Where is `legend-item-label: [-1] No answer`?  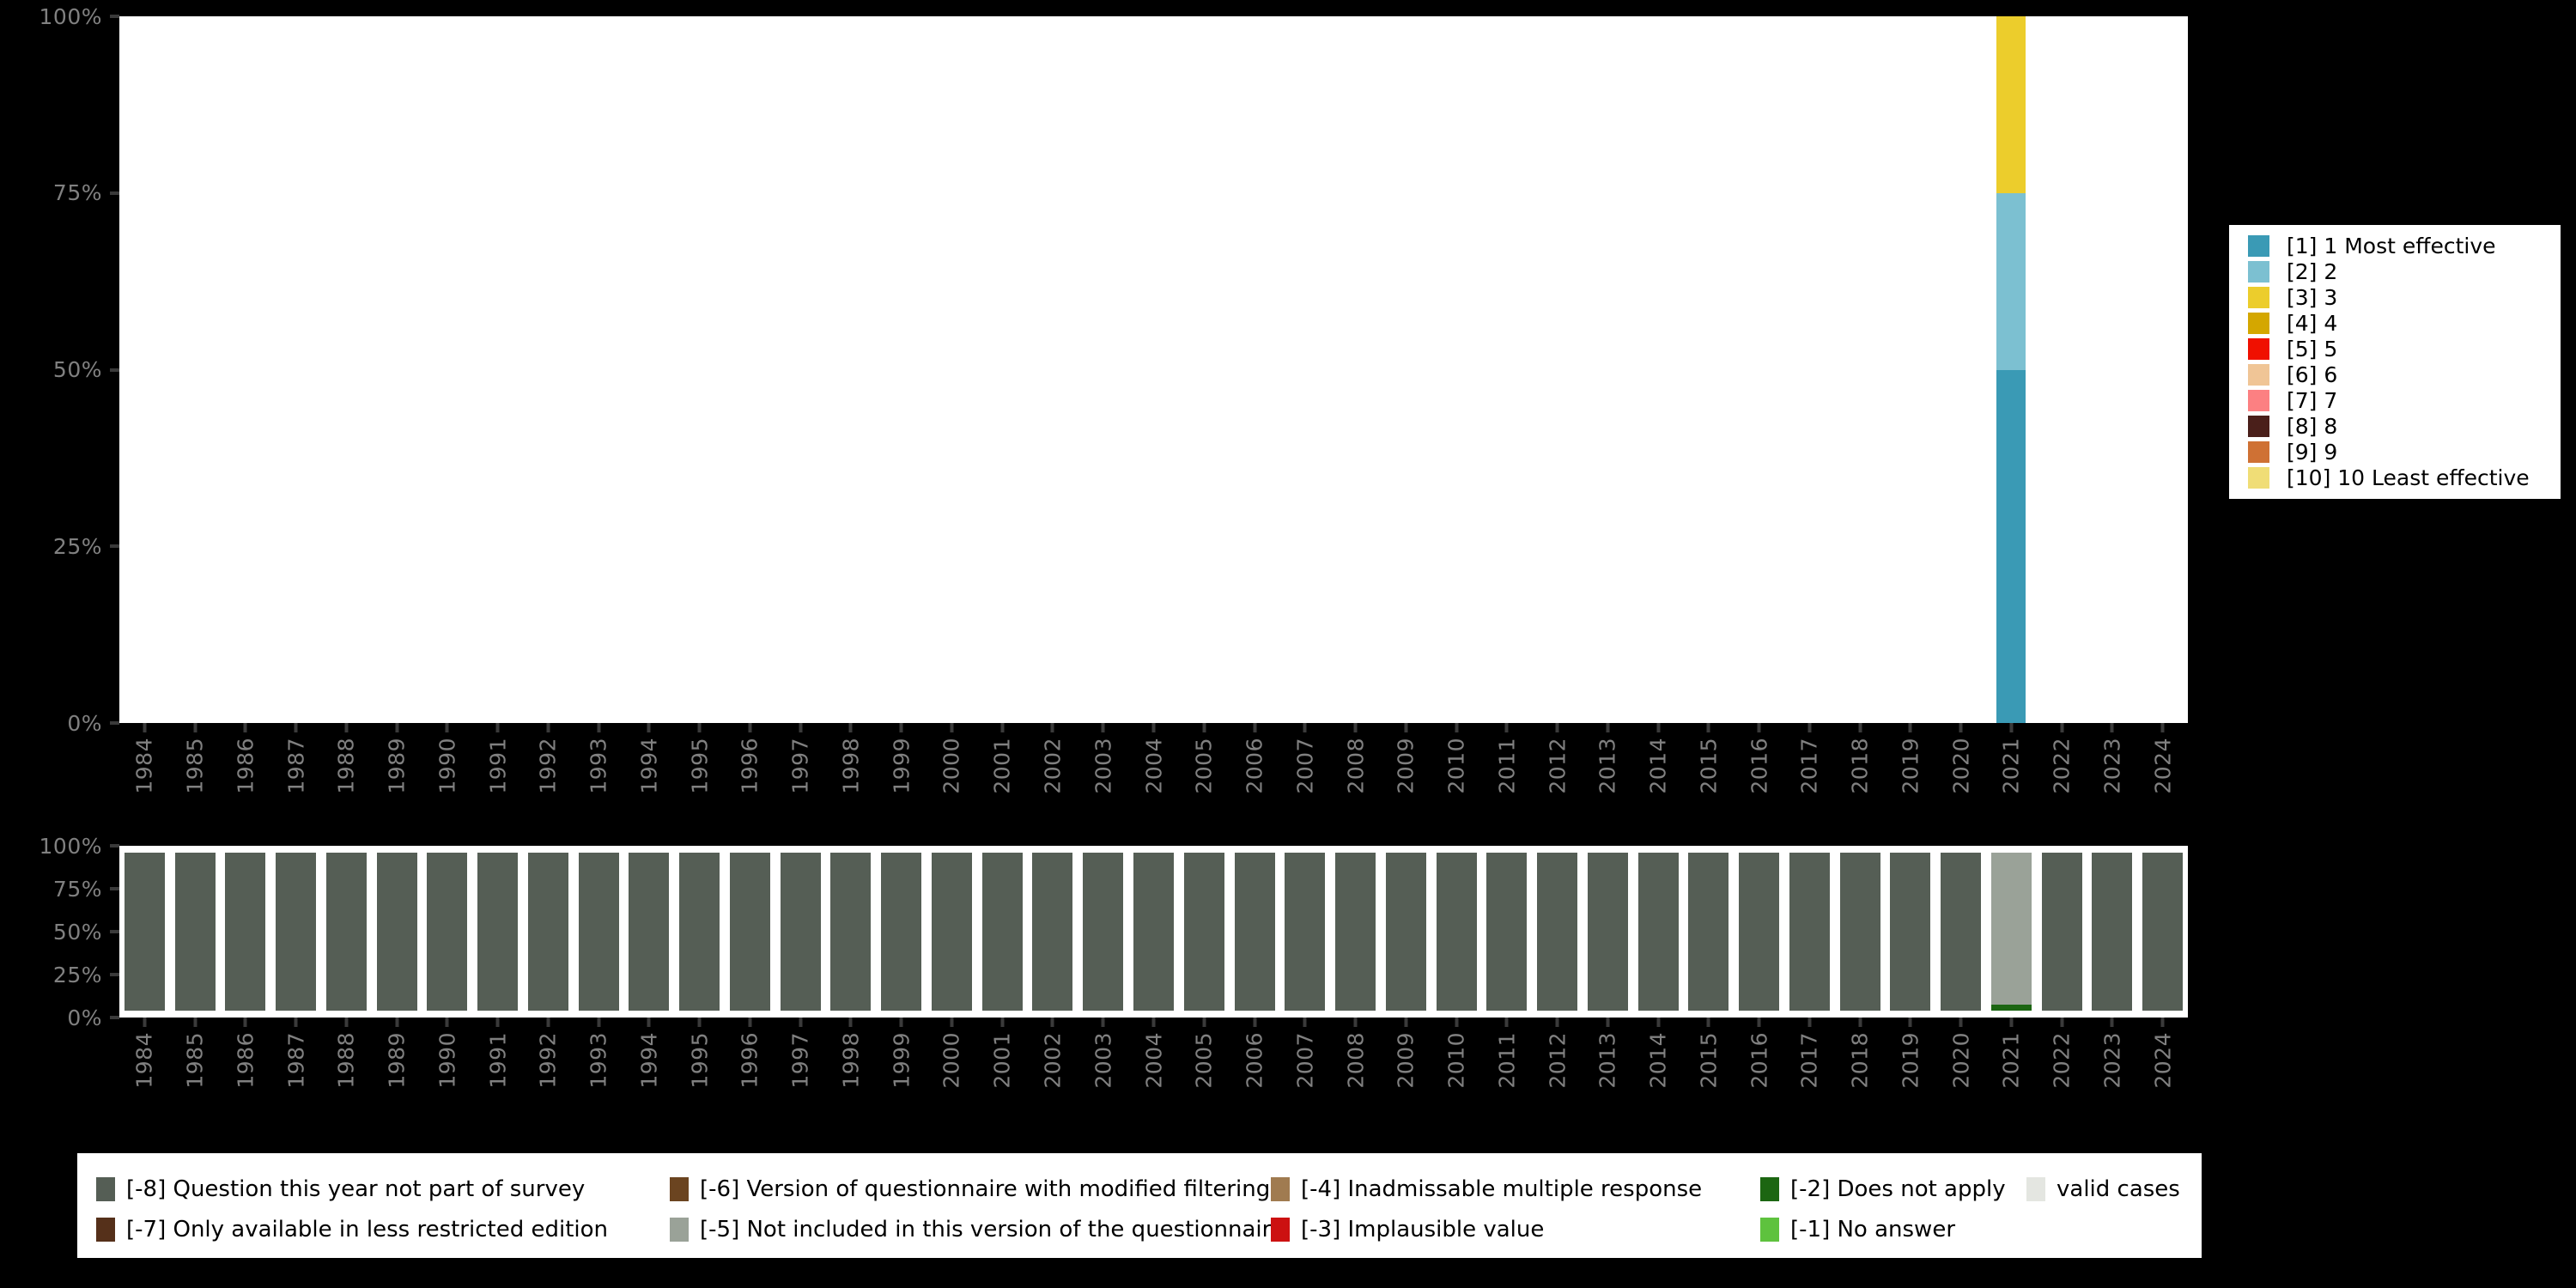
legend-item-label: [-1] No answer is located at coordinates (1873, 1229).